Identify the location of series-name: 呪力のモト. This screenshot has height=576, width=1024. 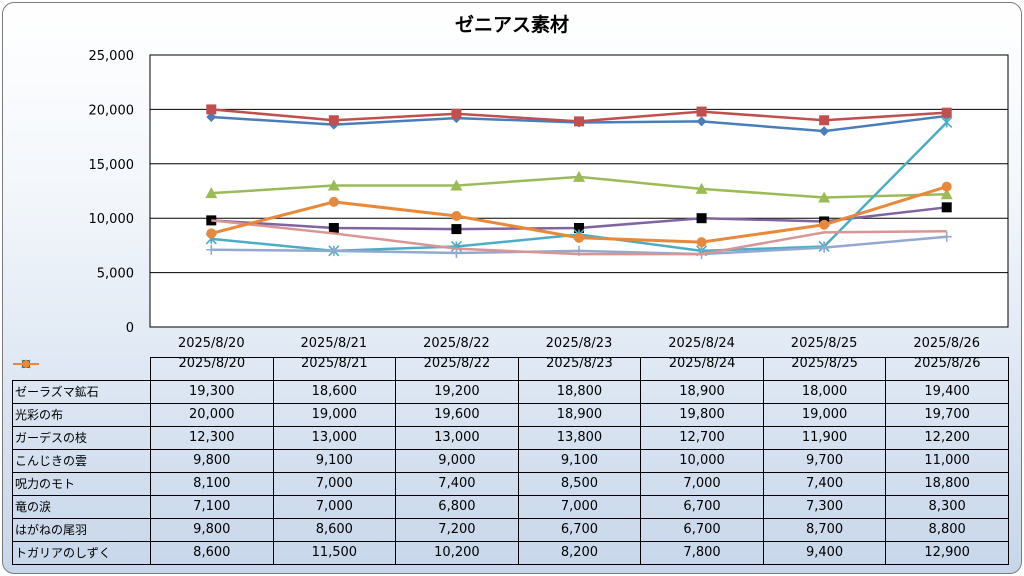
(45, 484).